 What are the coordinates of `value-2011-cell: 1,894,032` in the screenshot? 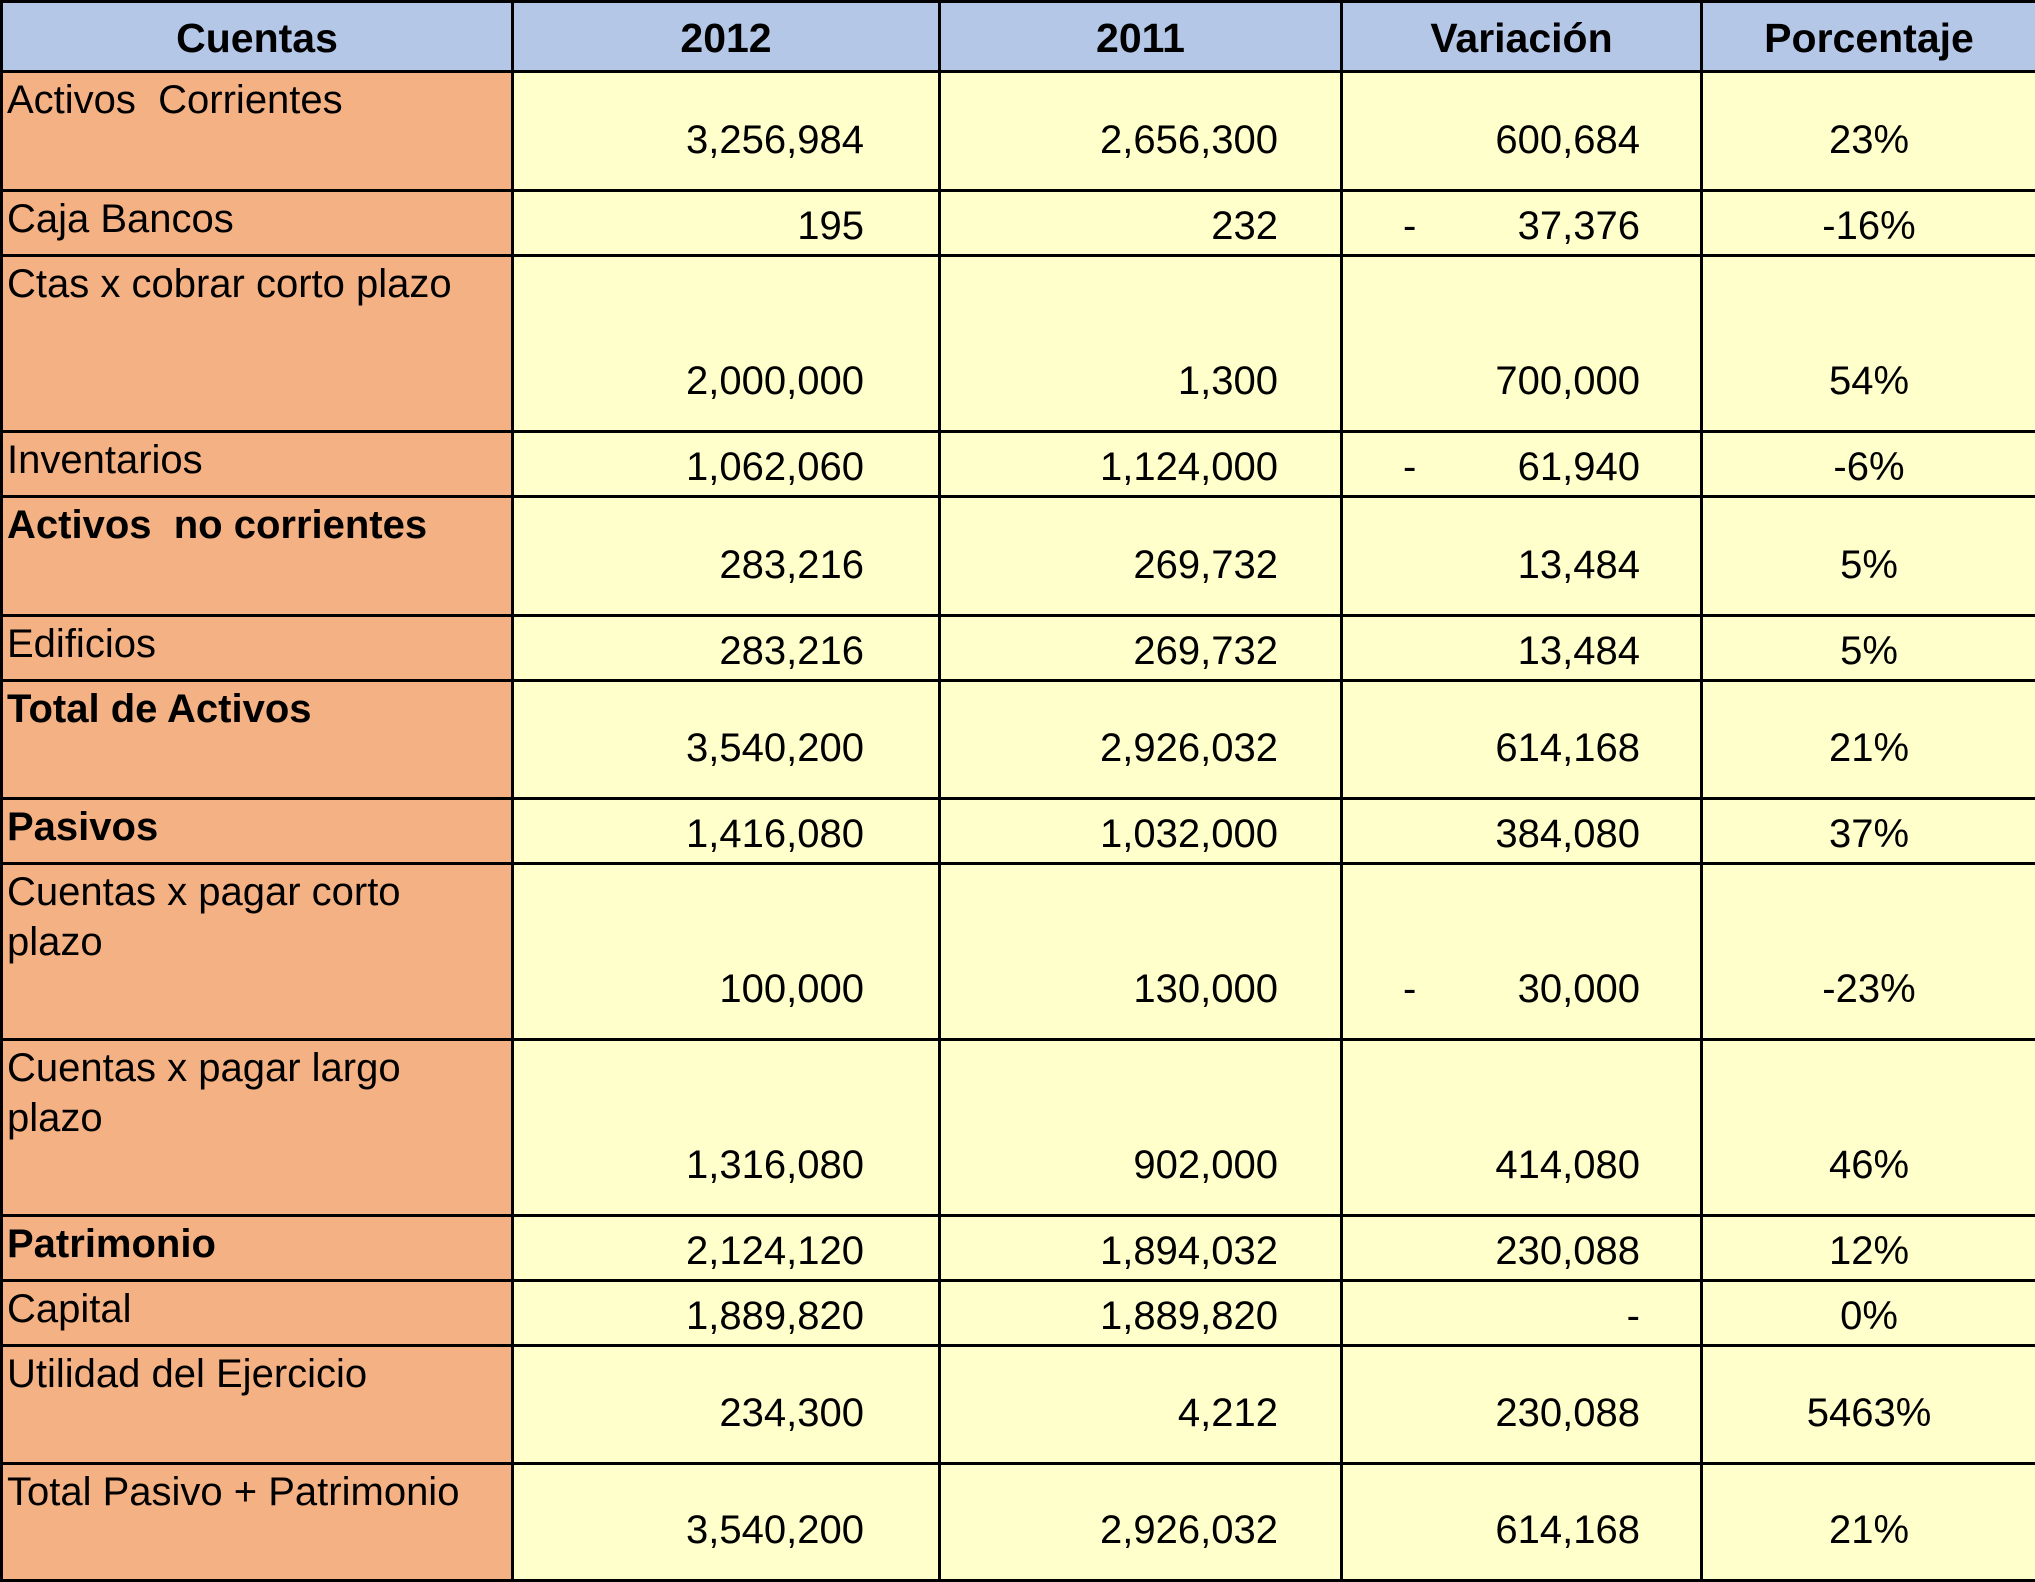 It's located at (1140, 1248).